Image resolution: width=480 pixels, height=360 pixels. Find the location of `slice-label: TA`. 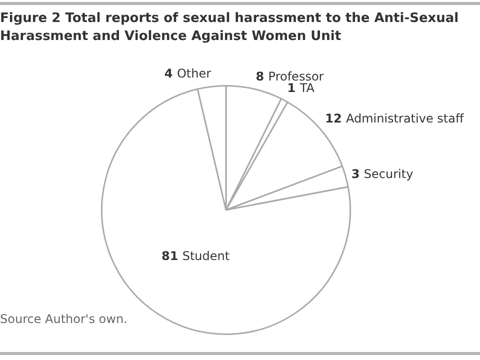

slice-label: TA is located at coordinates (307, 88).